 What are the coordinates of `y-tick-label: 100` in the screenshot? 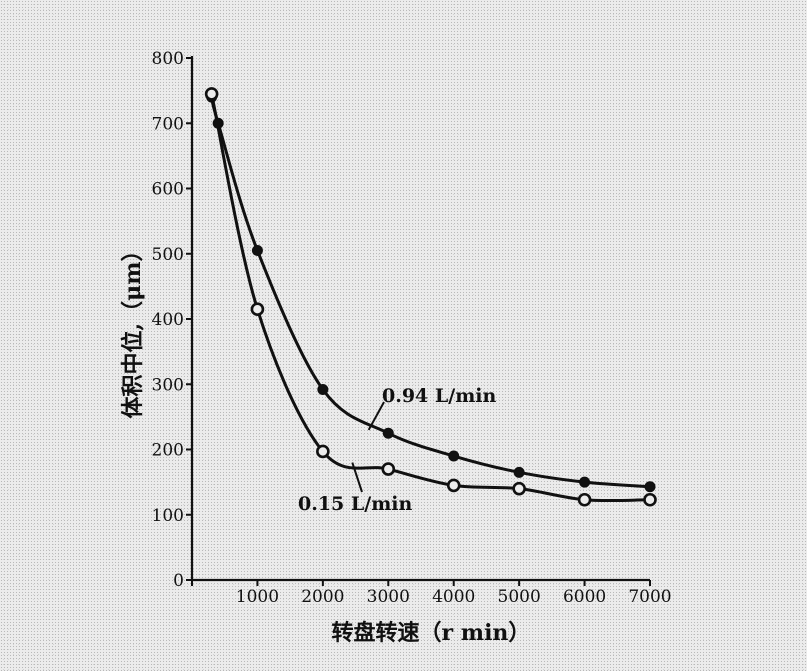 It's located at (168, 516).